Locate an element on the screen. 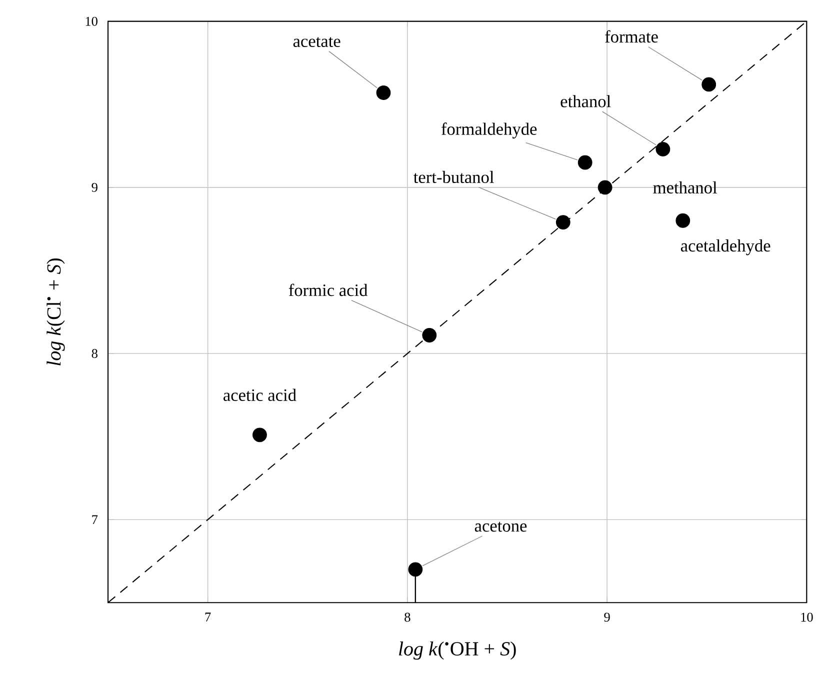 The width and height of the screenshot is (820, 688). annotation: tert-butanol is located at coordinates (454, 177).